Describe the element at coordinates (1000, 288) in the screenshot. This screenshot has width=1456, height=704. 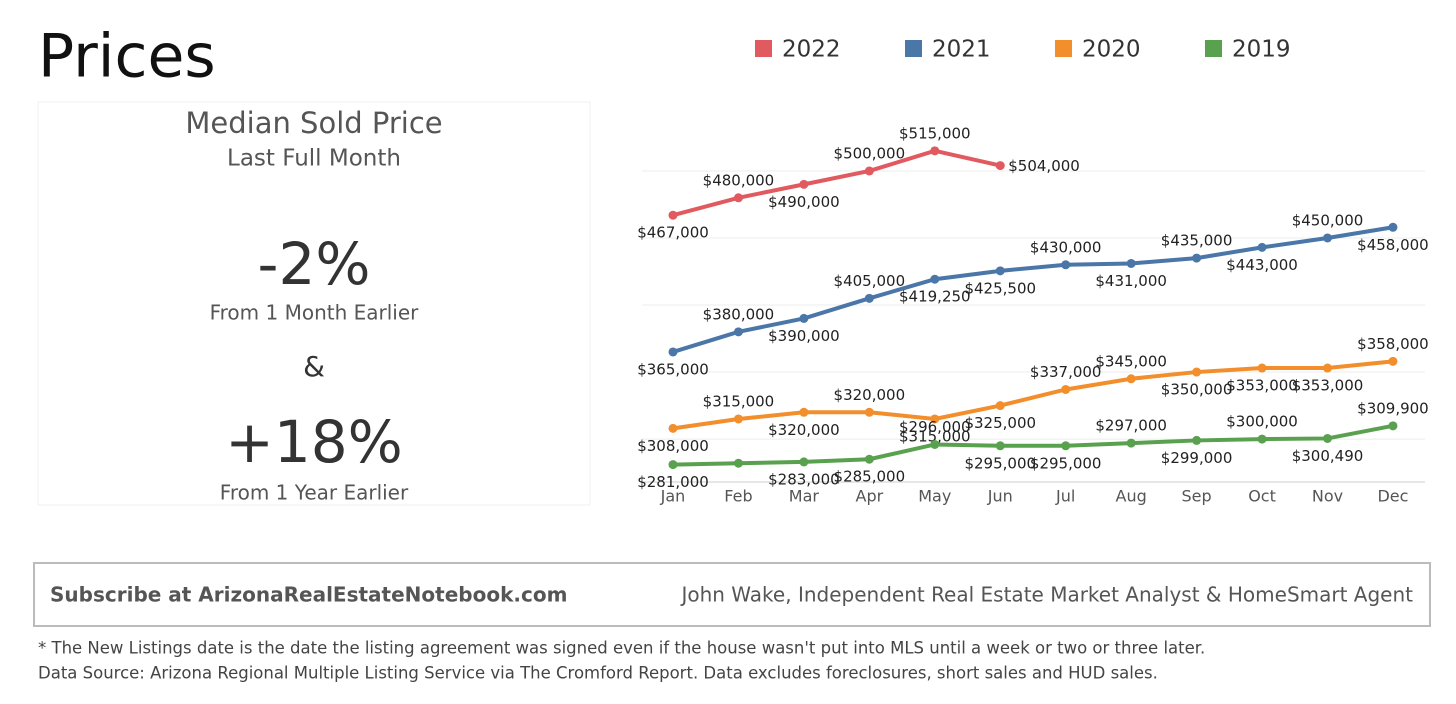
I see `data-label: $425,500` at that location.